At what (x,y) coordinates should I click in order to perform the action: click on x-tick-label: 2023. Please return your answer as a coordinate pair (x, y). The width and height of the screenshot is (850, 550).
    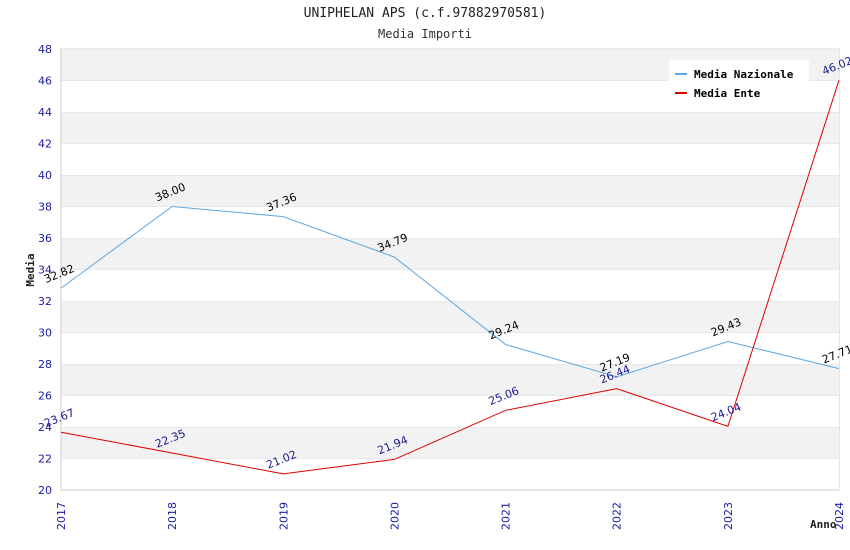
    Looking at the image, I should click on (728, 516).